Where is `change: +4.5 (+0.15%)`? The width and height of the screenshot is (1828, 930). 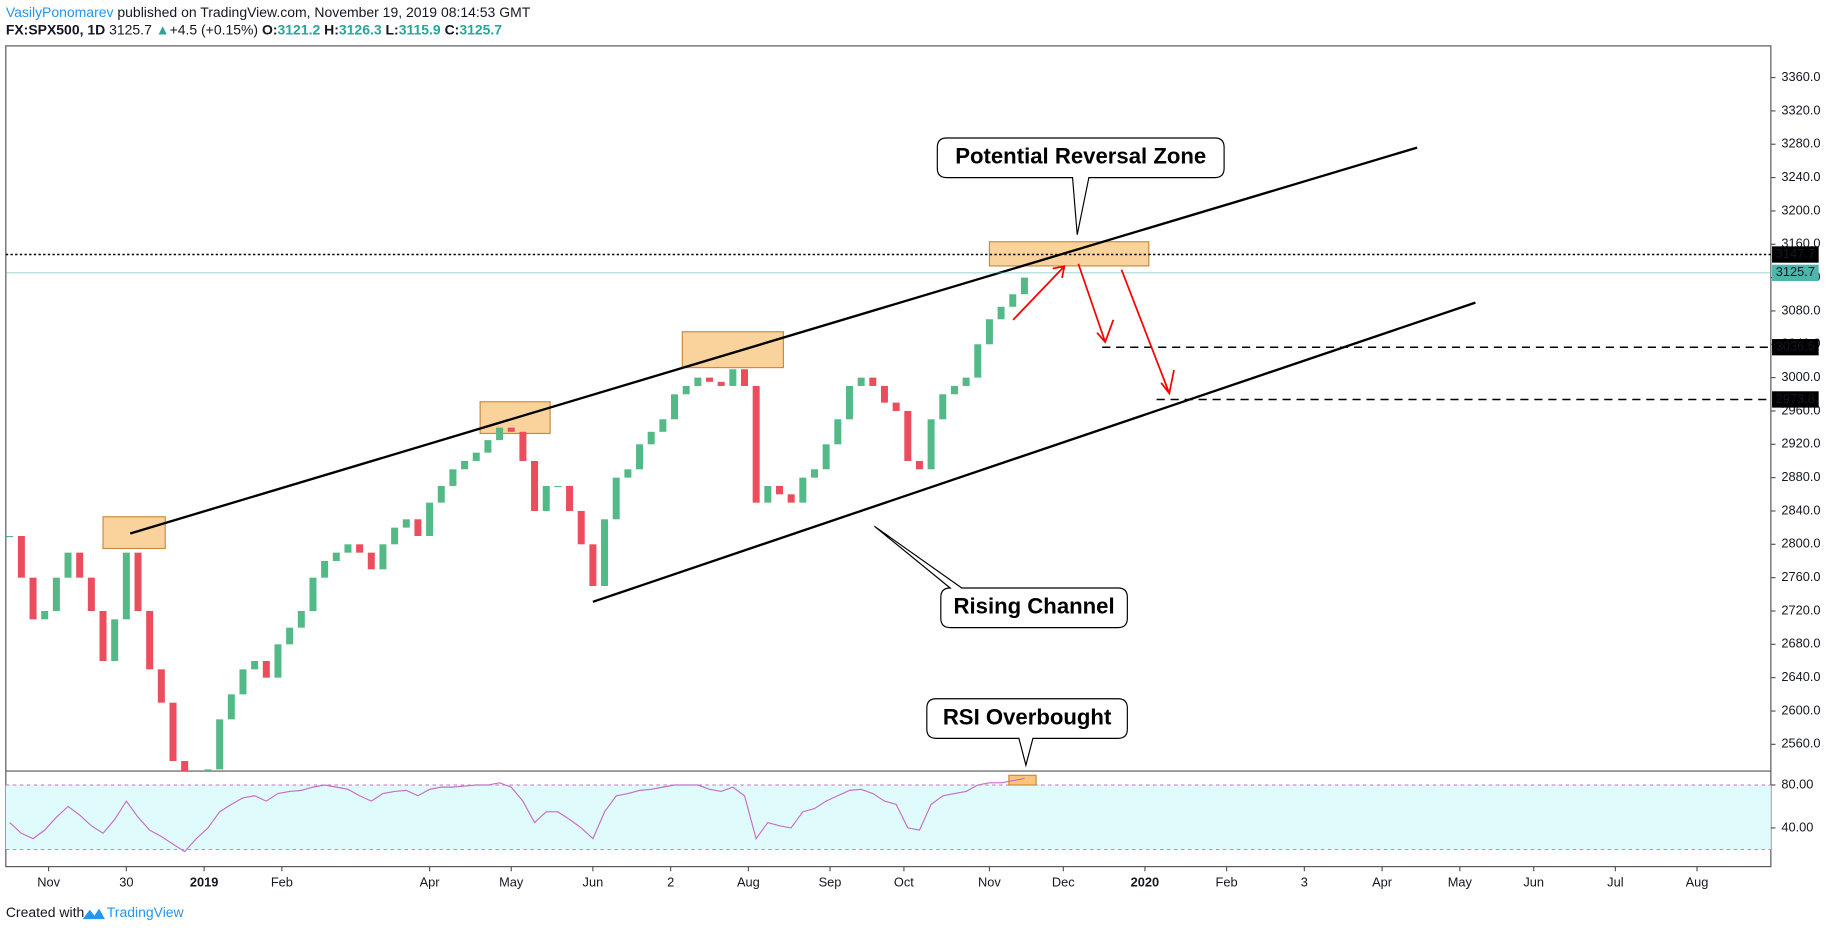
change: +4.5 (+0.15%) is located at coordinates (214, 29).